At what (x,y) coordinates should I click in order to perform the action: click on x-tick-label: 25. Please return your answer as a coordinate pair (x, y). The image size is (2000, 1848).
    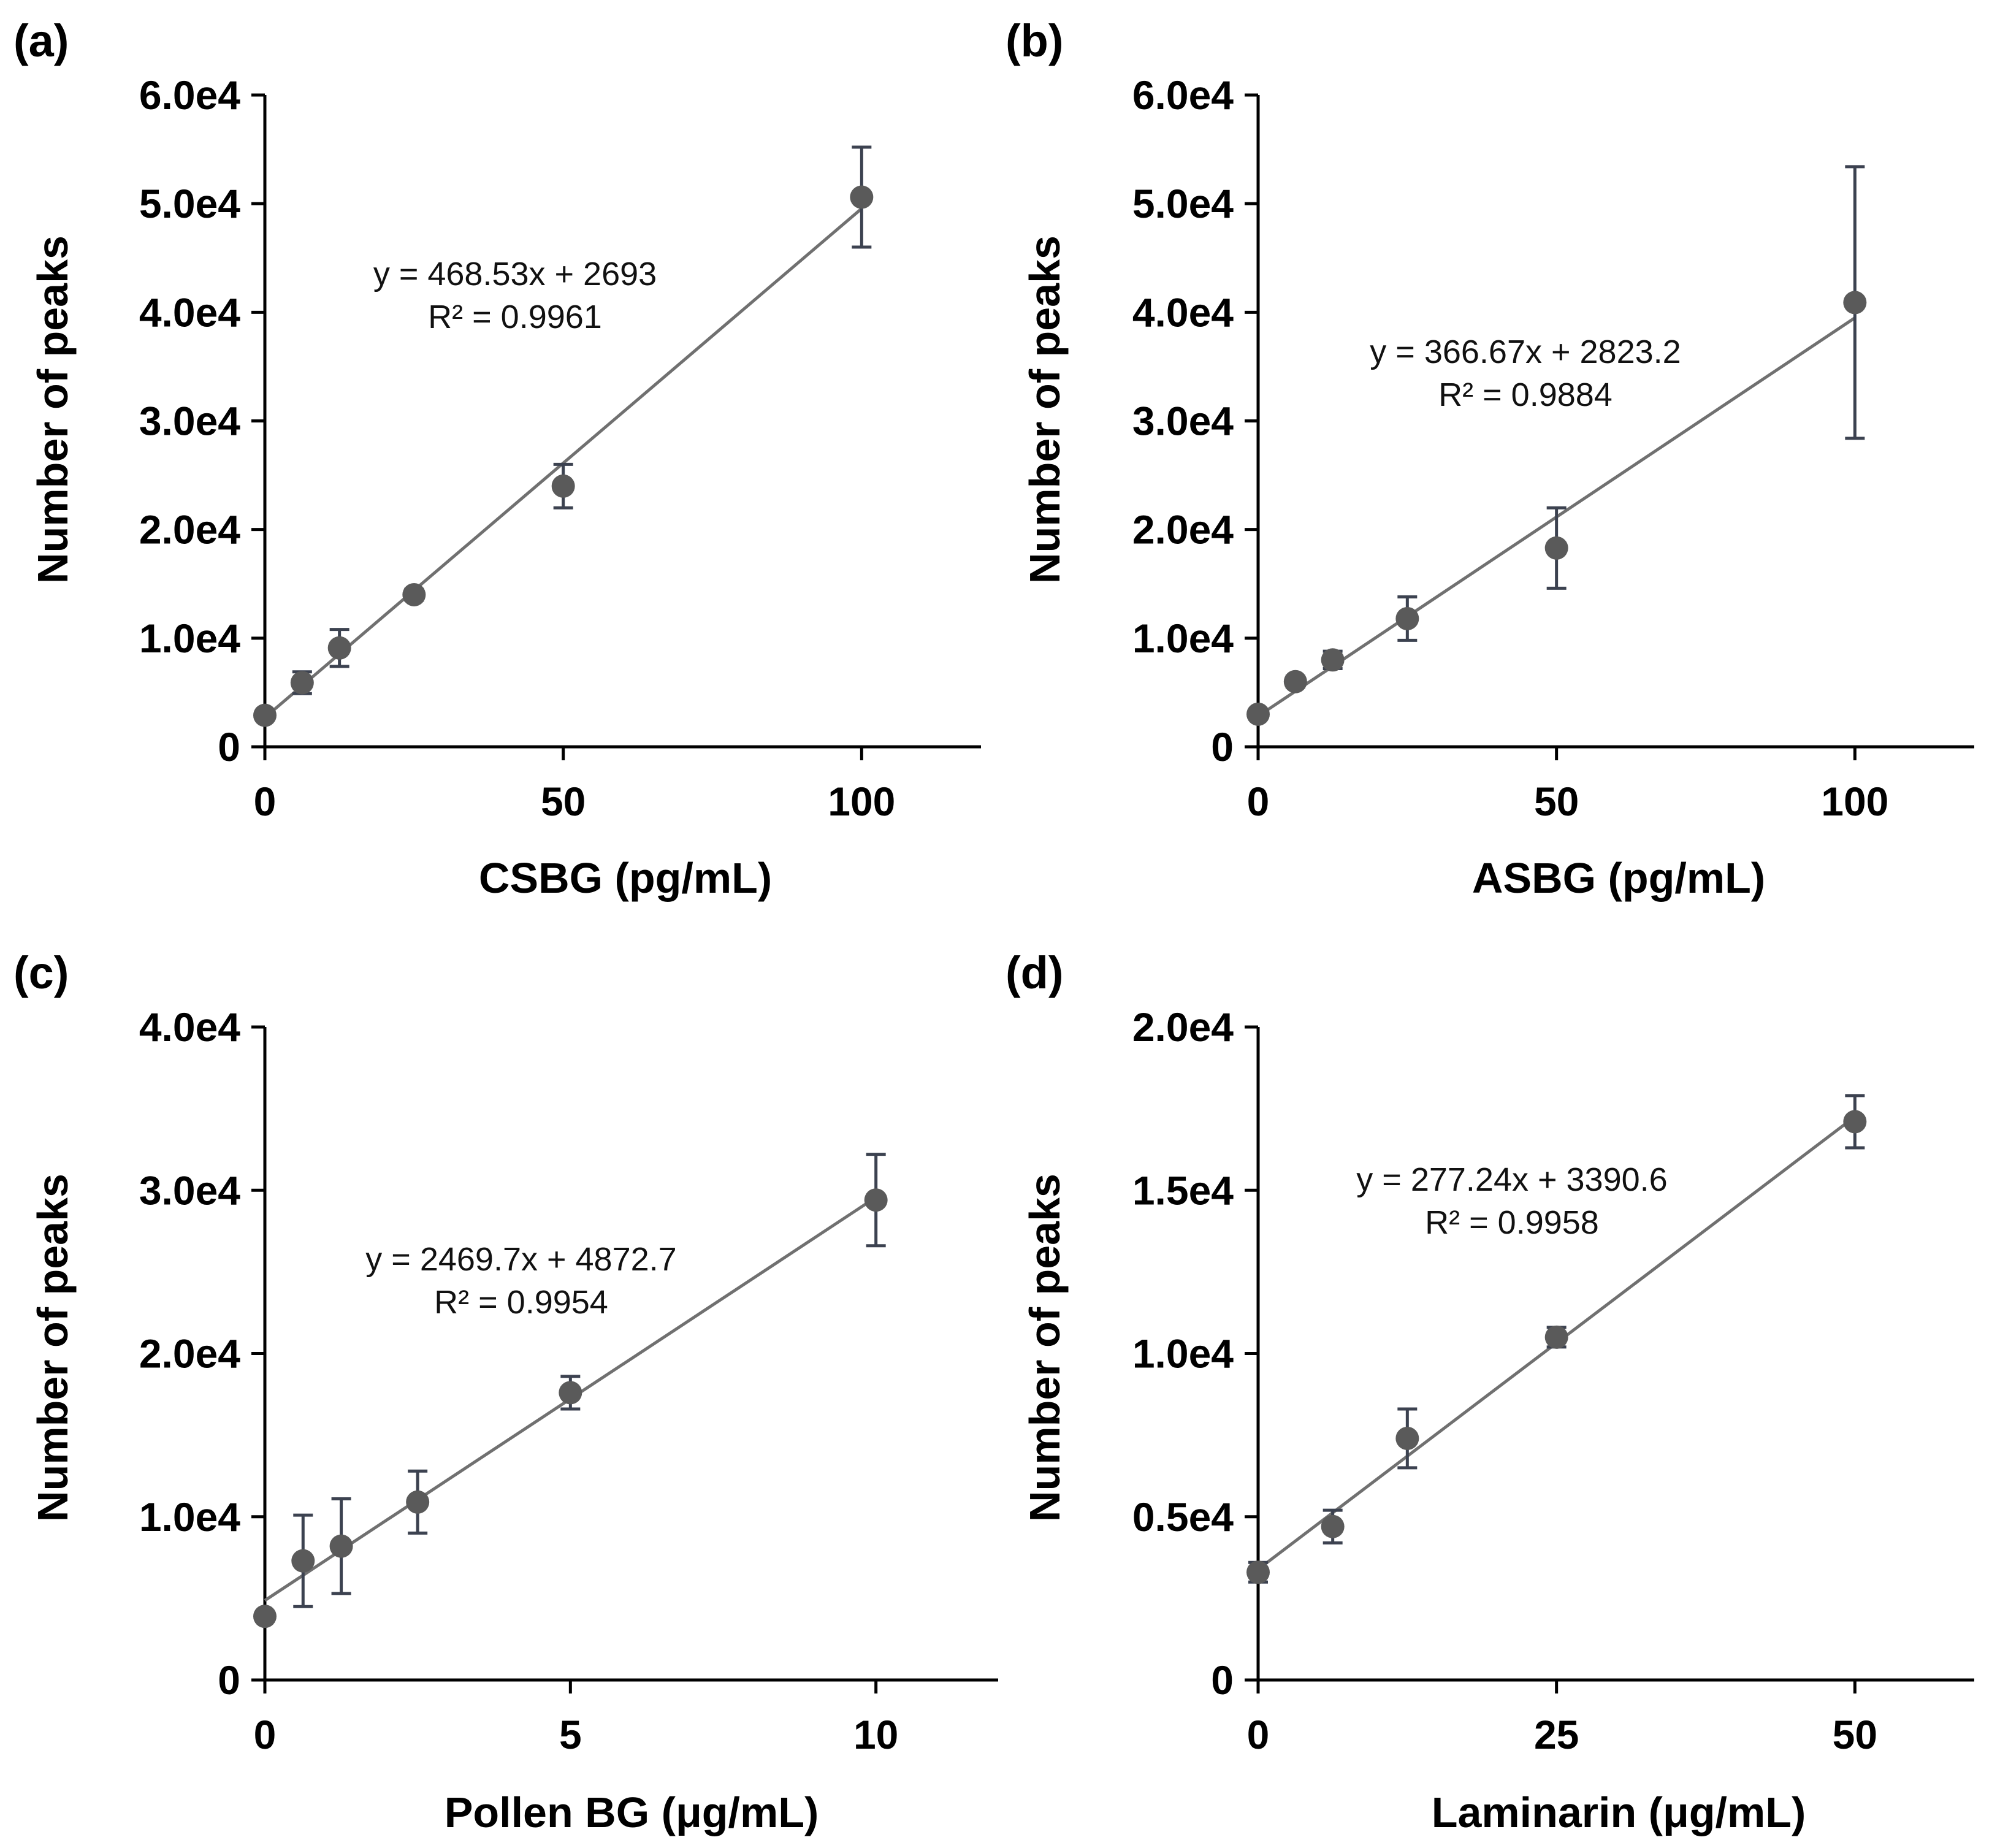
    Looking at the image, I should click on (1556, 1734).